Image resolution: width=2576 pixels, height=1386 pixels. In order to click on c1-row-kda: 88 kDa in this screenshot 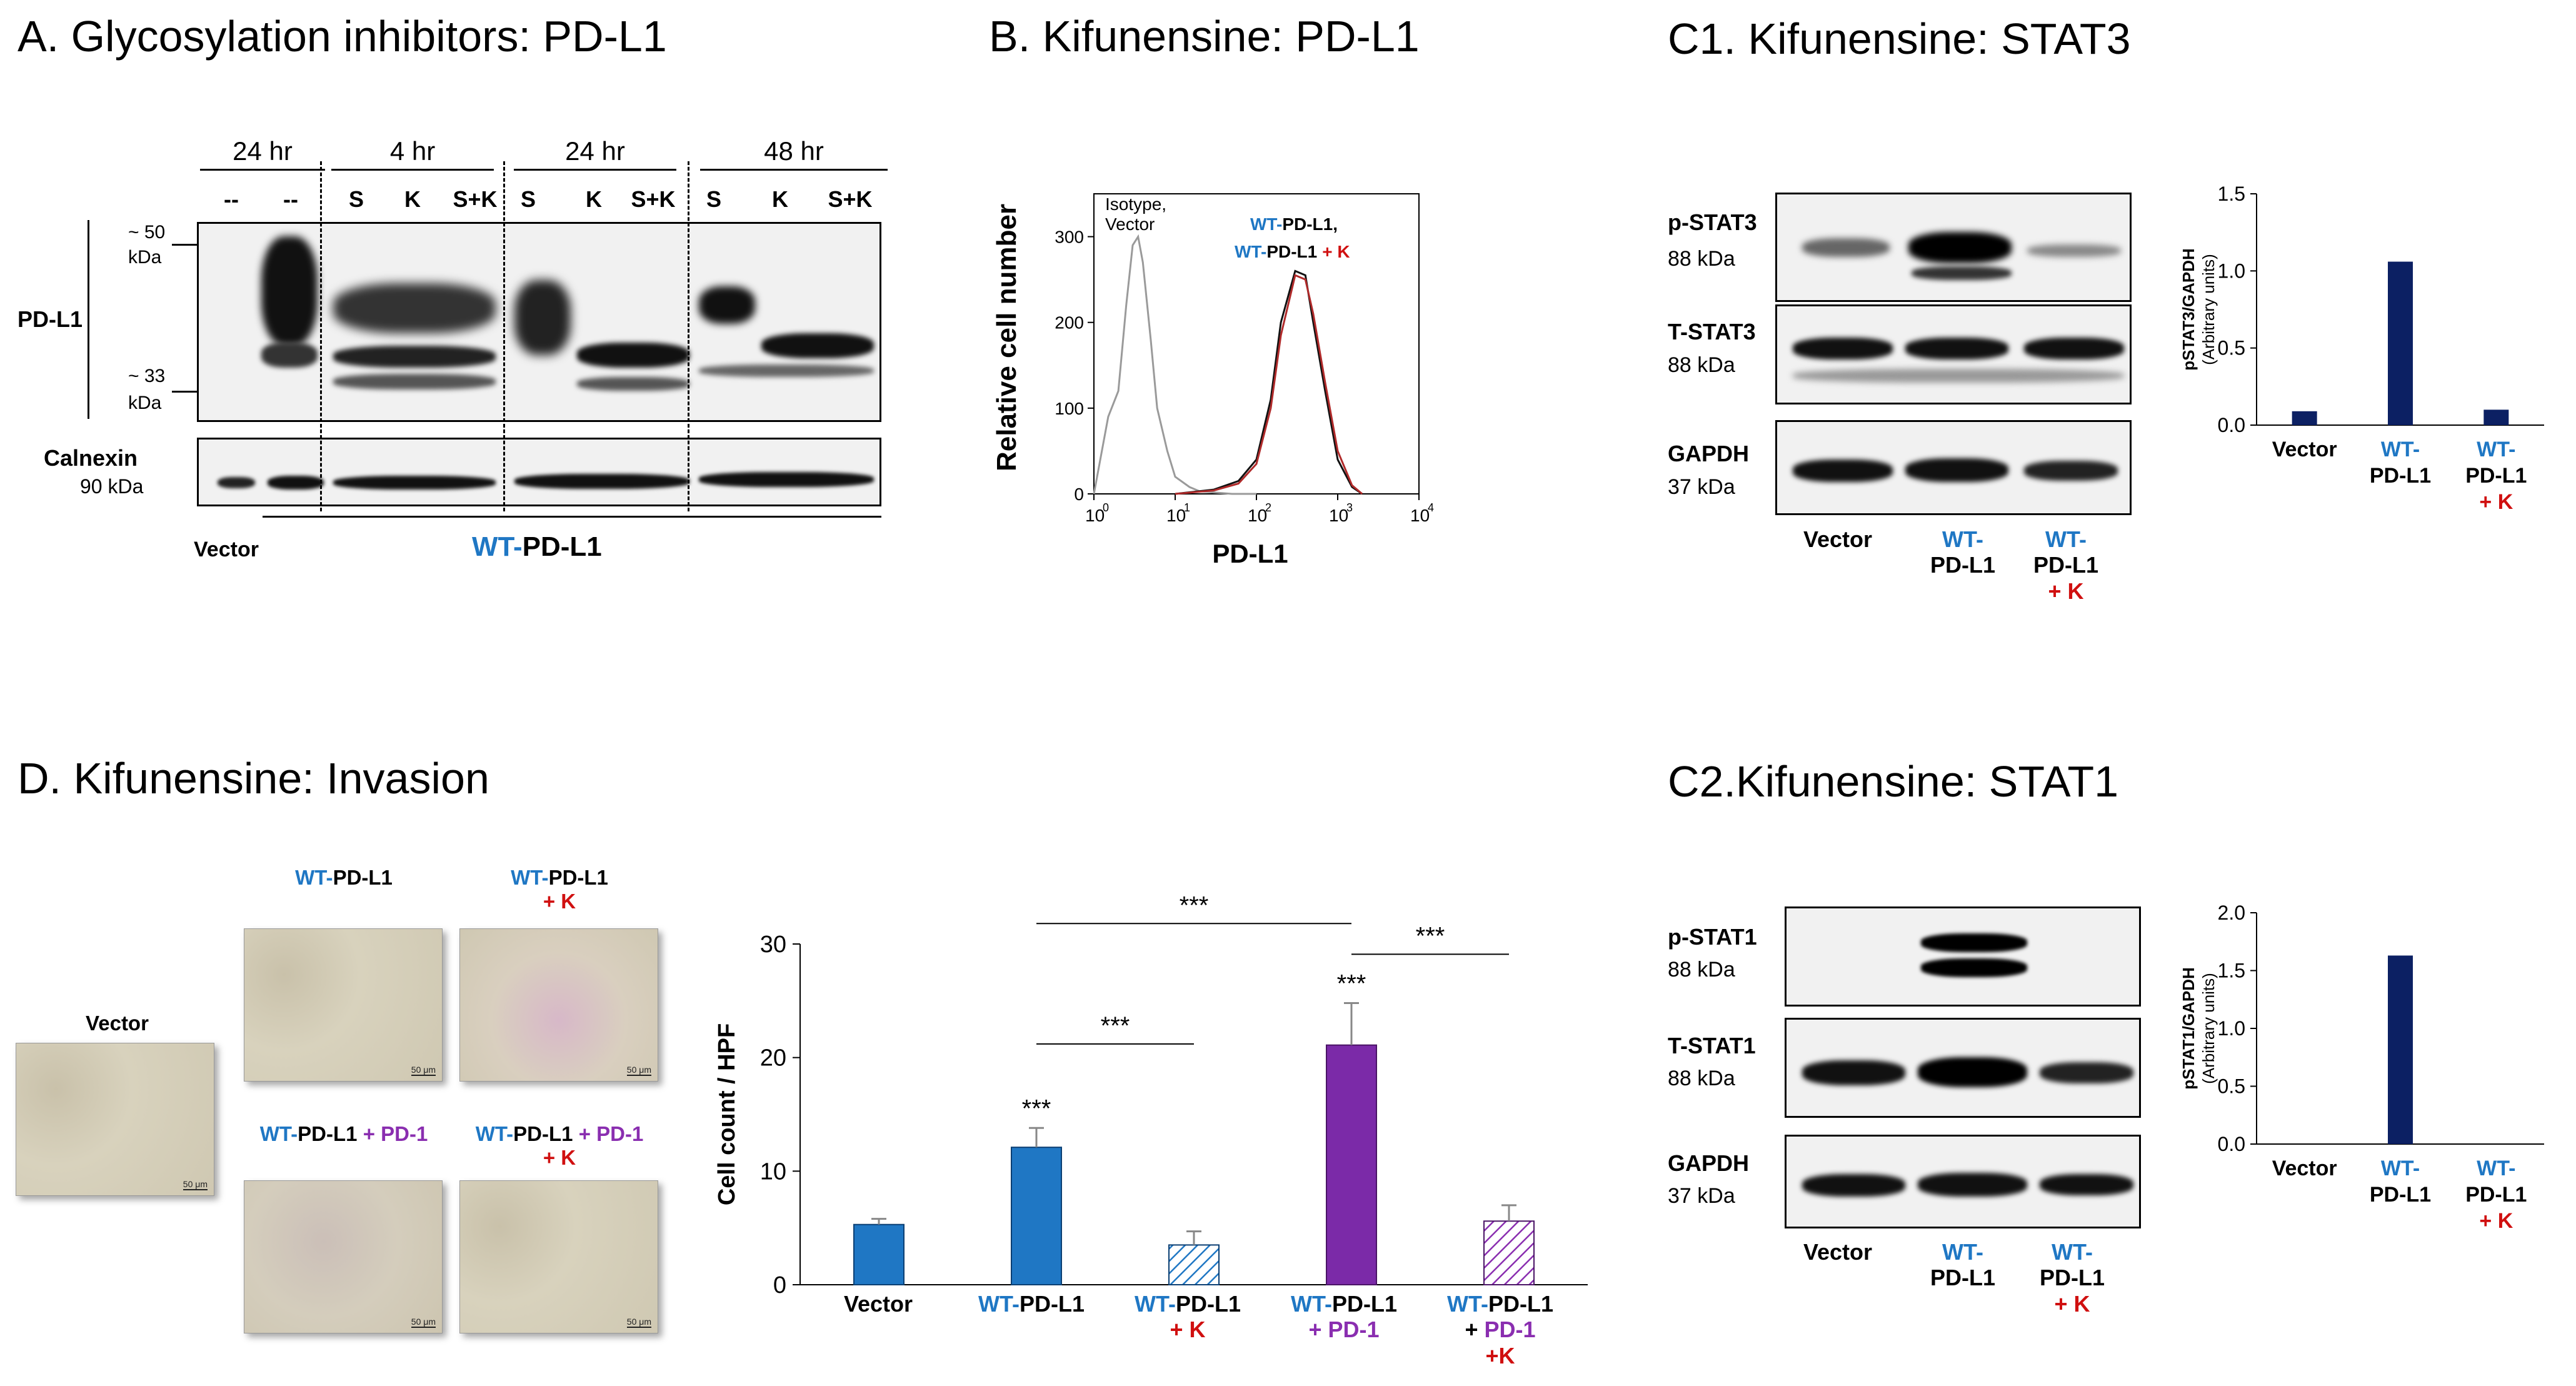, I will do `click(1701, 365)`.